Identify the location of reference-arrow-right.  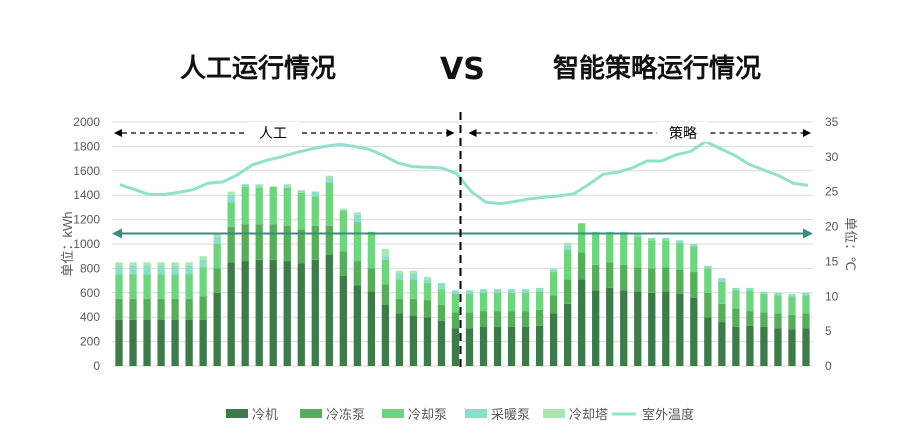
(808, 233).